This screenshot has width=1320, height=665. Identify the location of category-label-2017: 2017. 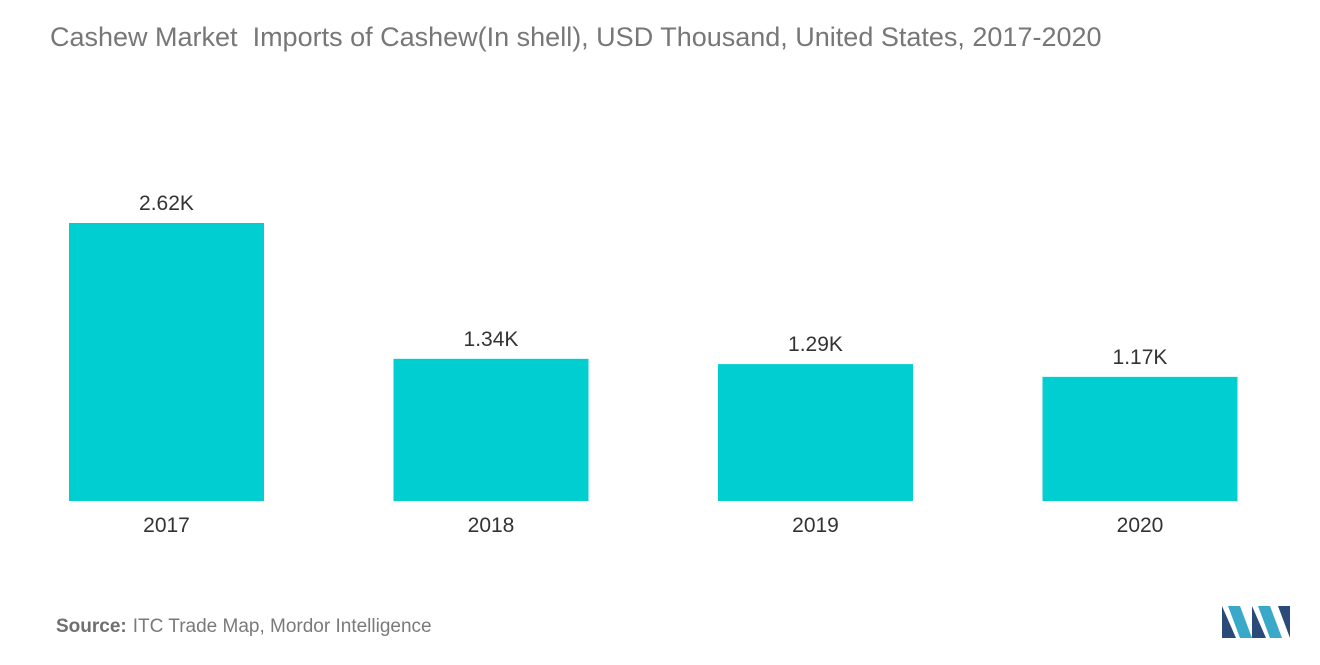
(166, 525).